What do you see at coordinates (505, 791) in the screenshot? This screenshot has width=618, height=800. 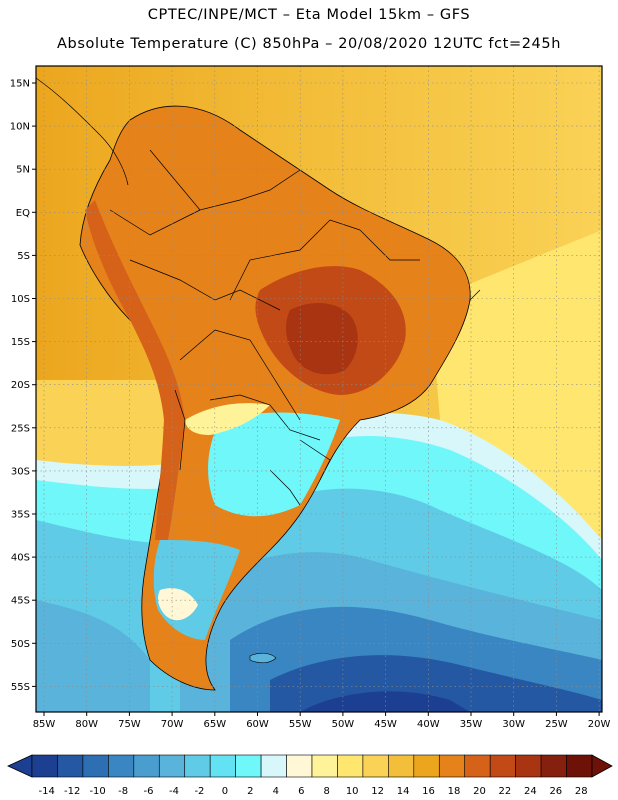 I see `legend-tick: 22` at bounding box center [505, 791].